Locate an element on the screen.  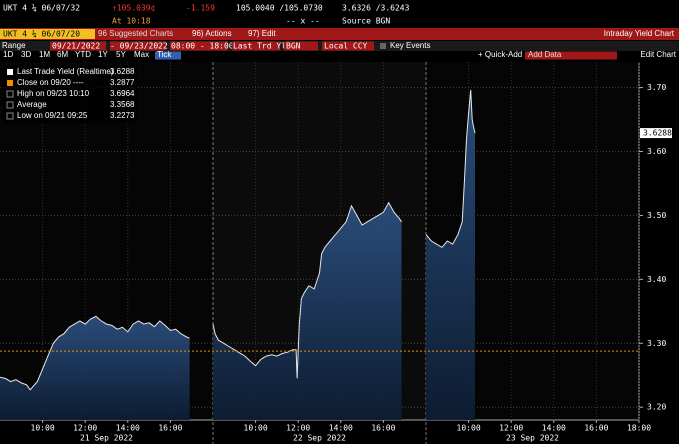
security: UKT 4 ¼ 06/07/32 is located at coordinates (41, 8).